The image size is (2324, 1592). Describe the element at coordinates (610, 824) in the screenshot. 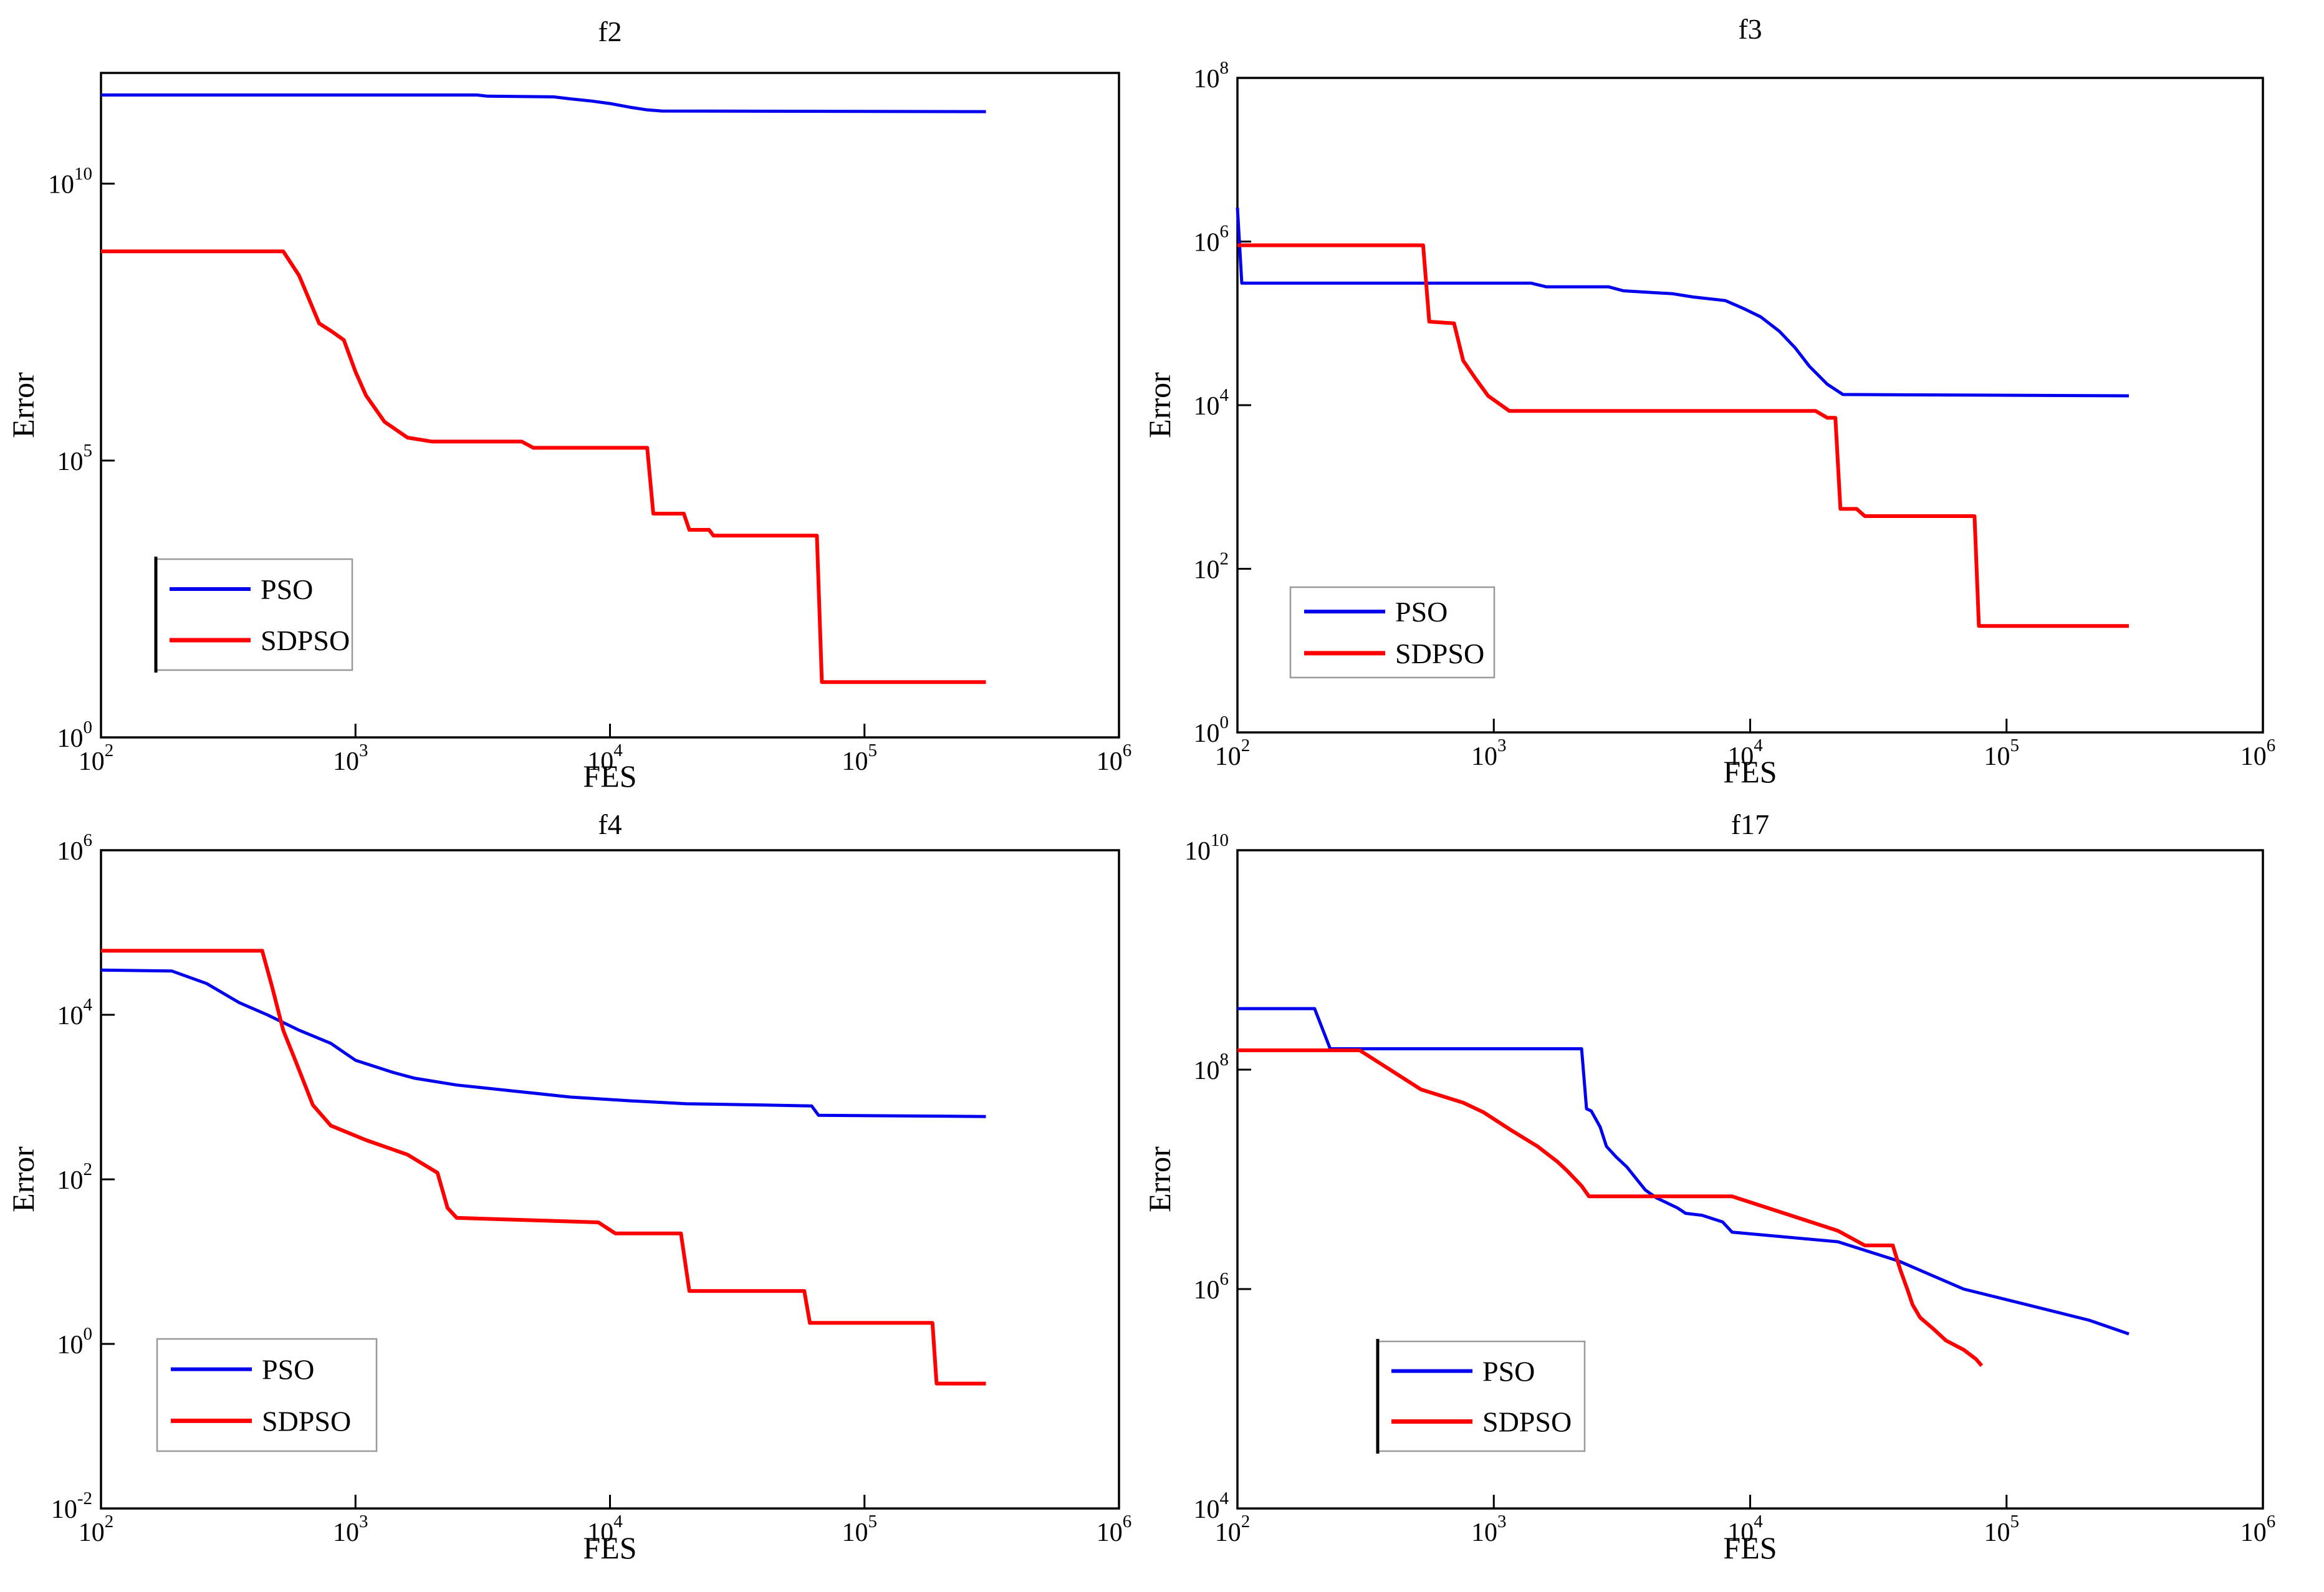

I see `chart-title: f4` at that location.